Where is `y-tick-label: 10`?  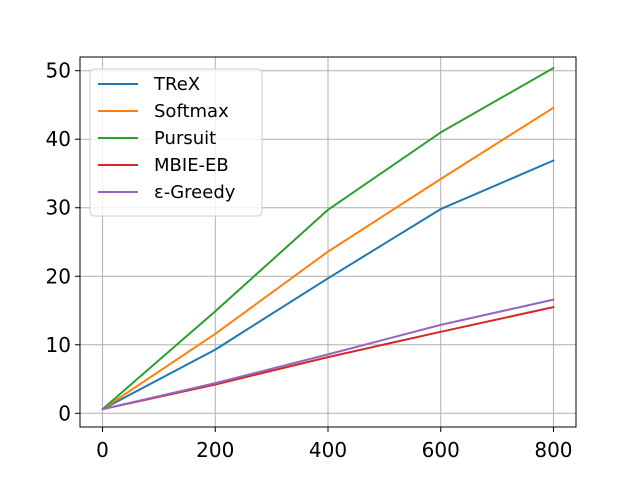 y-tick-label: 10 is located at coordinates (58, 345).